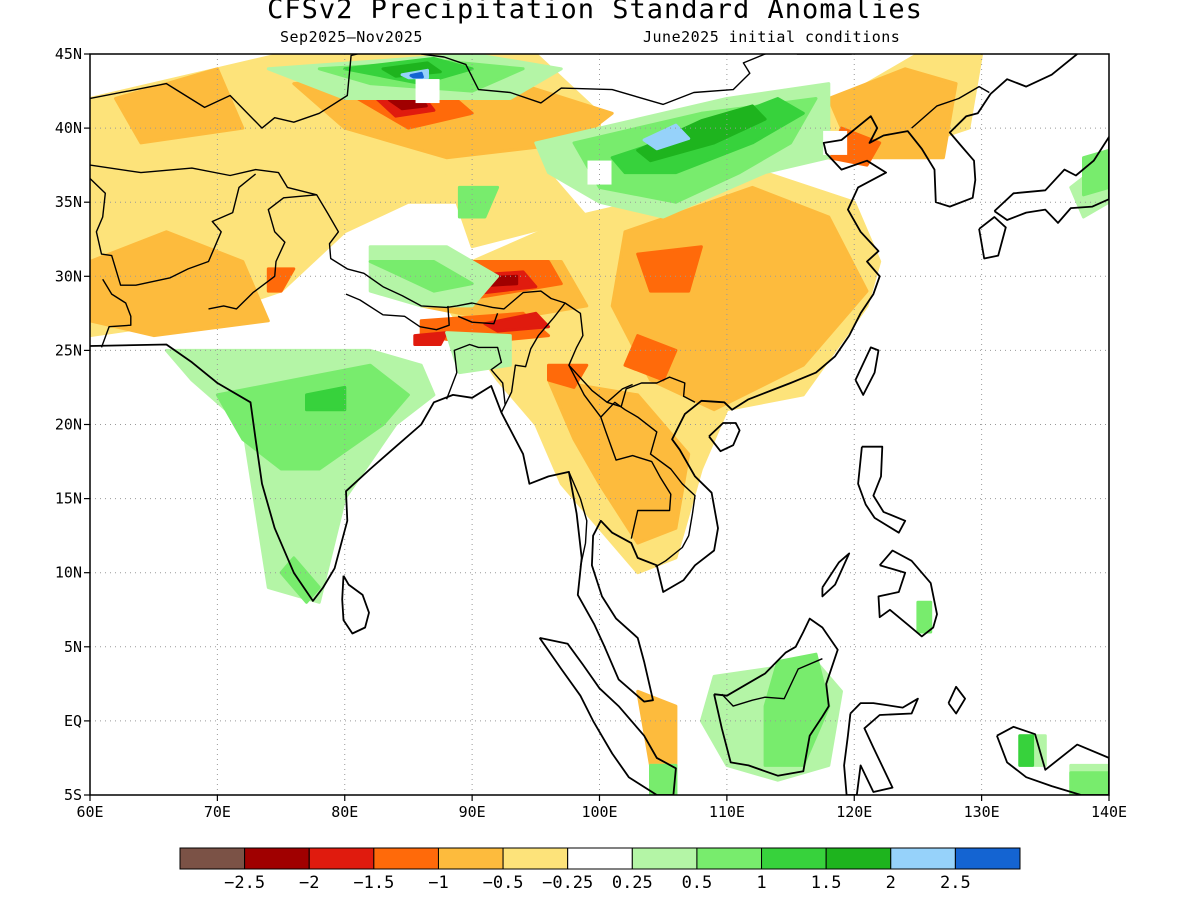  Describe the element at coordinates (309, 883) in the screenshot. I see `colorbar-label: −2` at that location.